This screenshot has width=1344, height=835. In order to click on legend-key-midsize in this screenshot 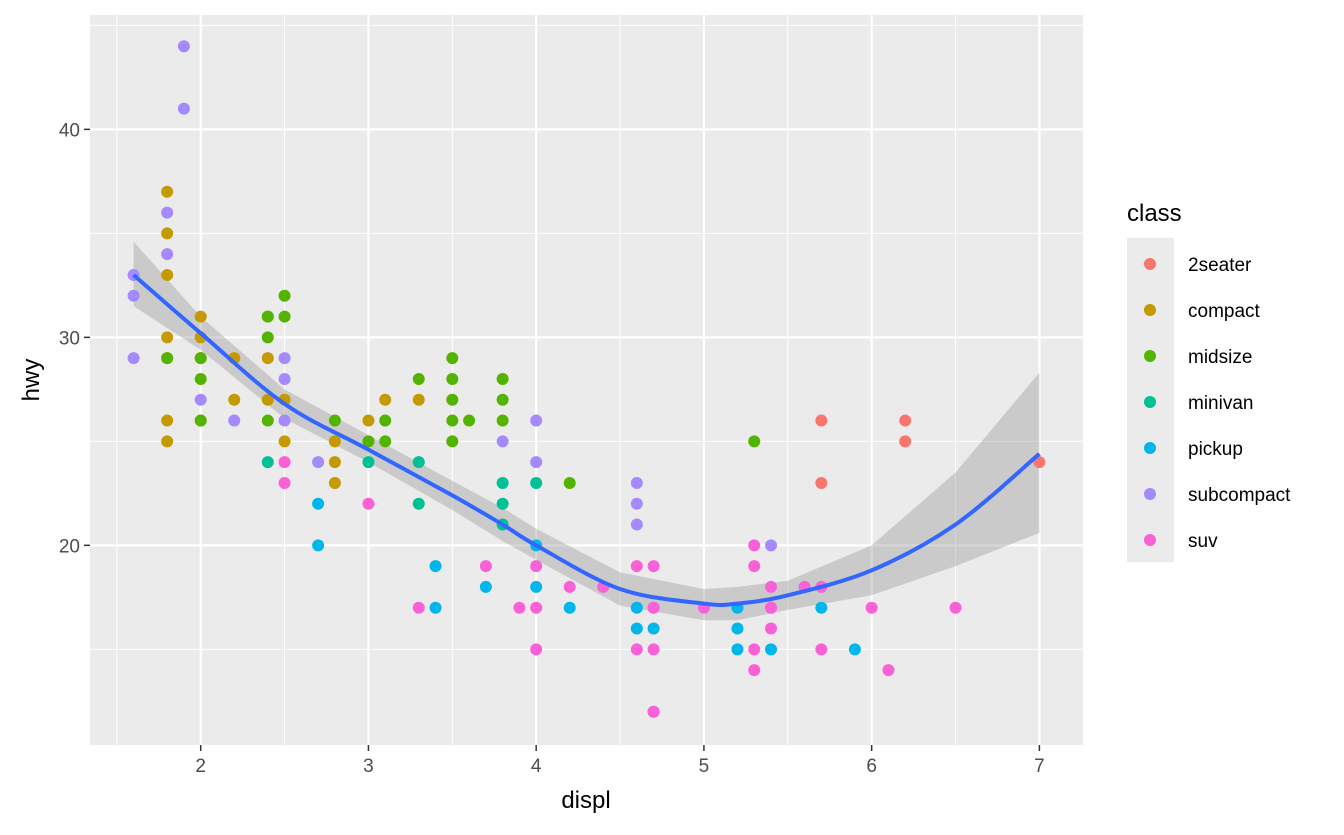, I will do `click(1150, 356)`.